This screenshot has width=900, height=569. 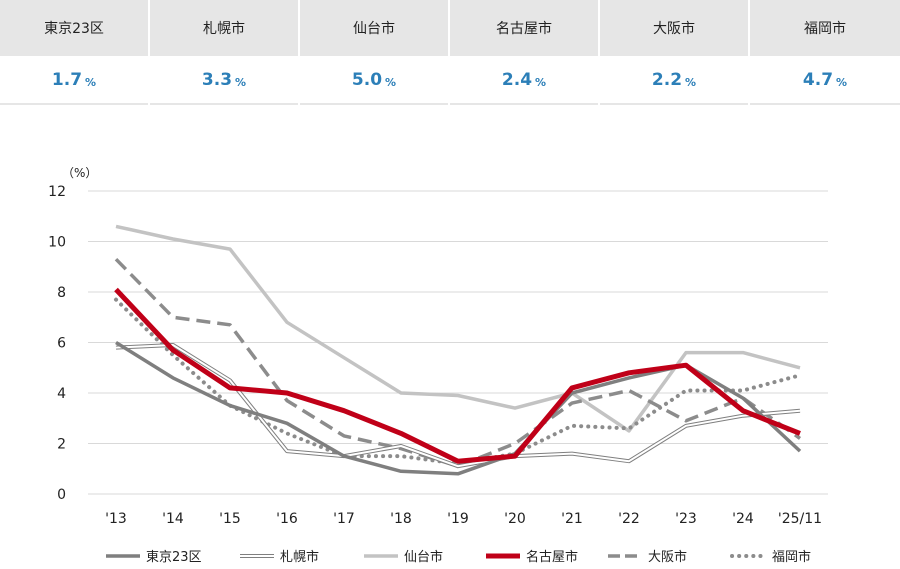 What do you see at coordinates (67, 80) in the screenshot?
I see `stat-value: 1.7` at bounding box center [67, 80].